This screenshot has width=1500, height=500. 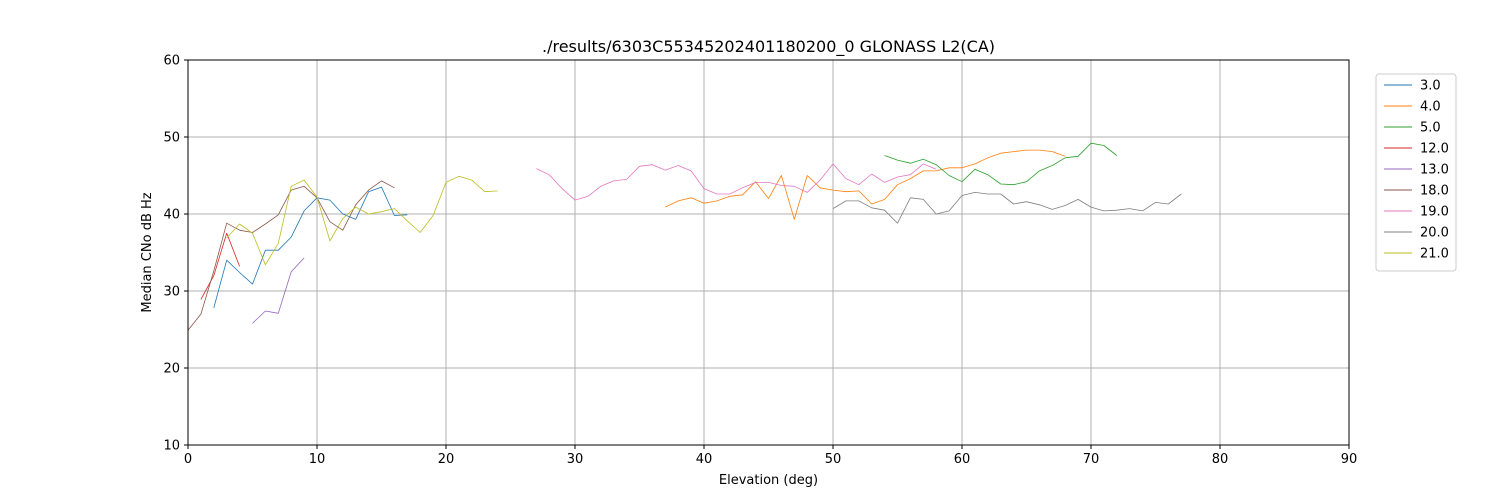 I want to click on x-tick-label: 80, so click(x=1220, y=459).